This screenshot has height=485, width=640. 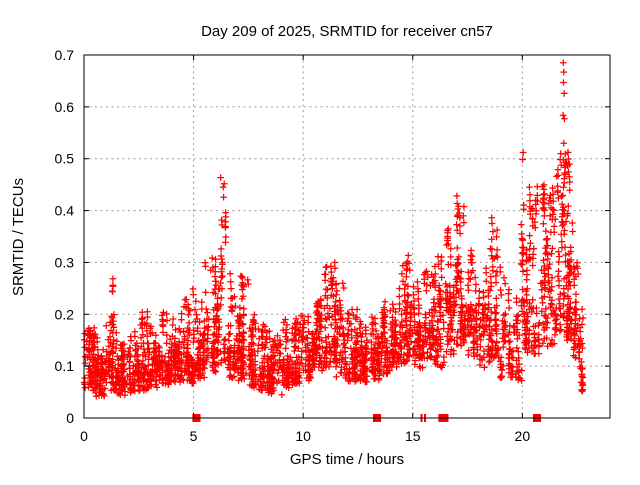 I want to click on x-axis-label: GPS time / hours, so click(x=347, y=459).